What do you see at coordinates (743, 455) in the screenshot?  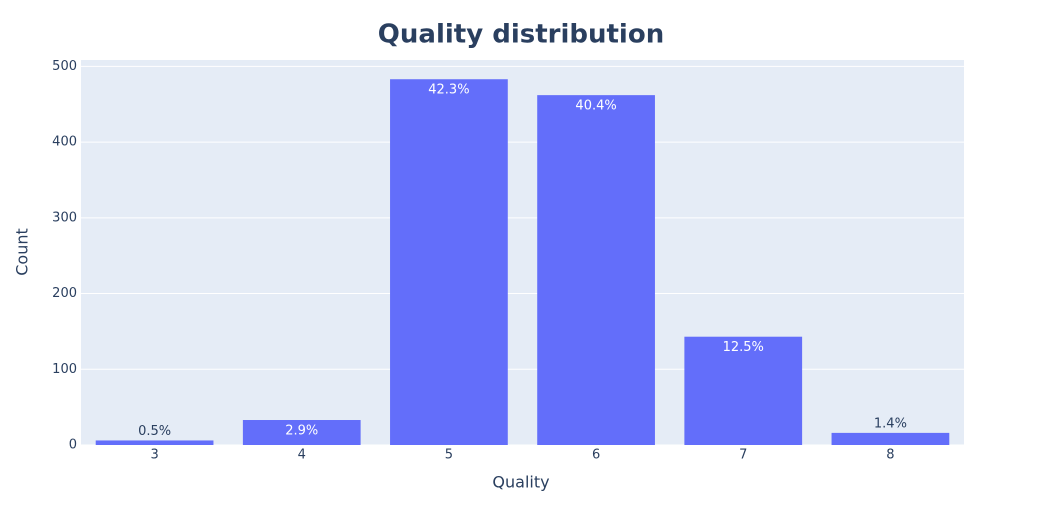 I see `x-tick-label: 7` at bounding box center [743, 455].